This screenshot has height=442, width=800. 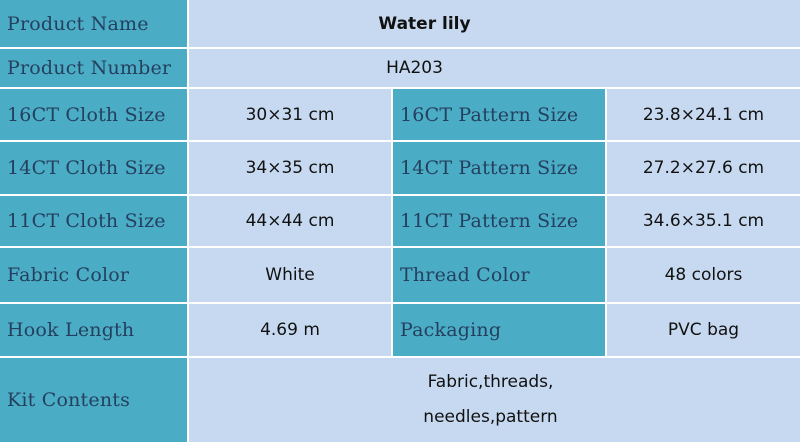 What do you see at coordinates (494, 68) in the screenshot?
I see `value-product-number: HA203` at bounding box center [494, 68].